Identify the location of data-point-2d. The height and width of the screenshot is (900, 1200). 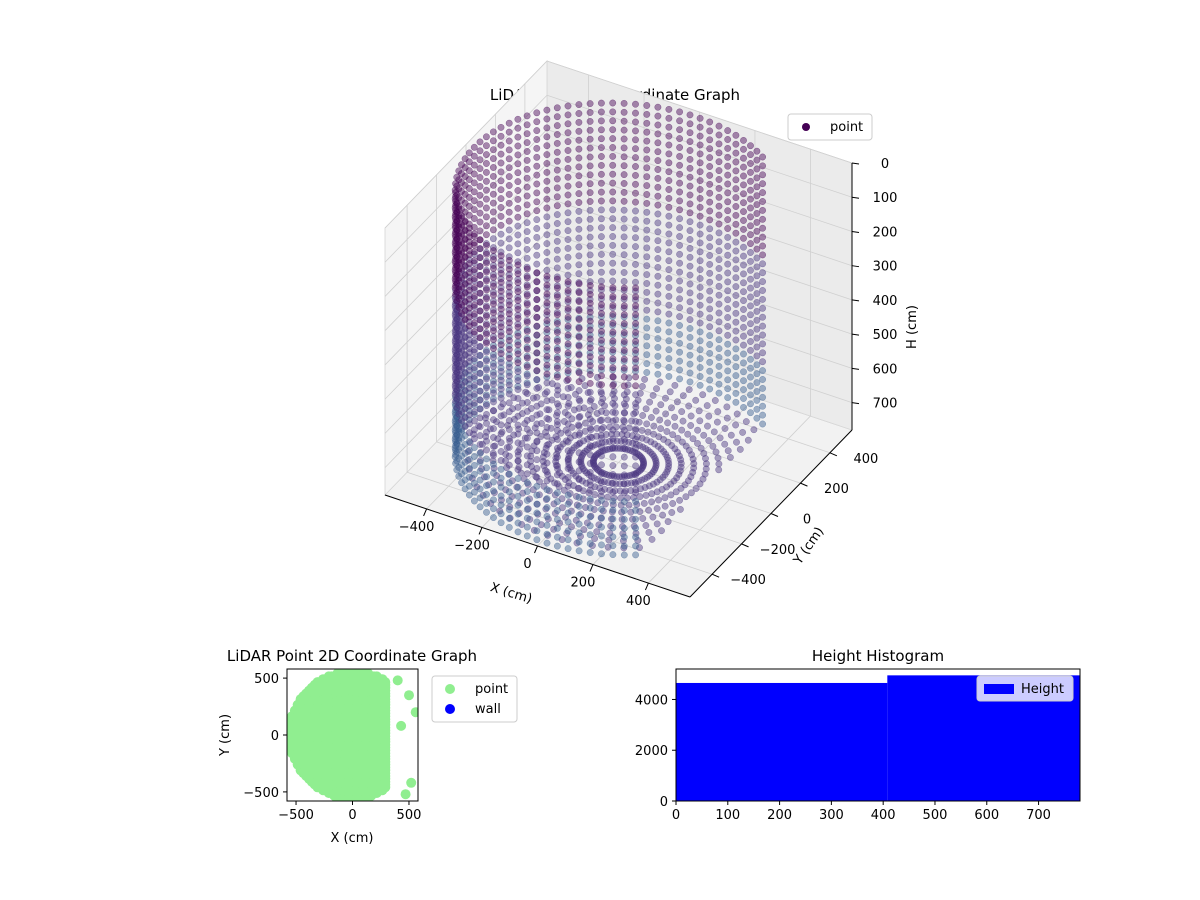
(409, 695).